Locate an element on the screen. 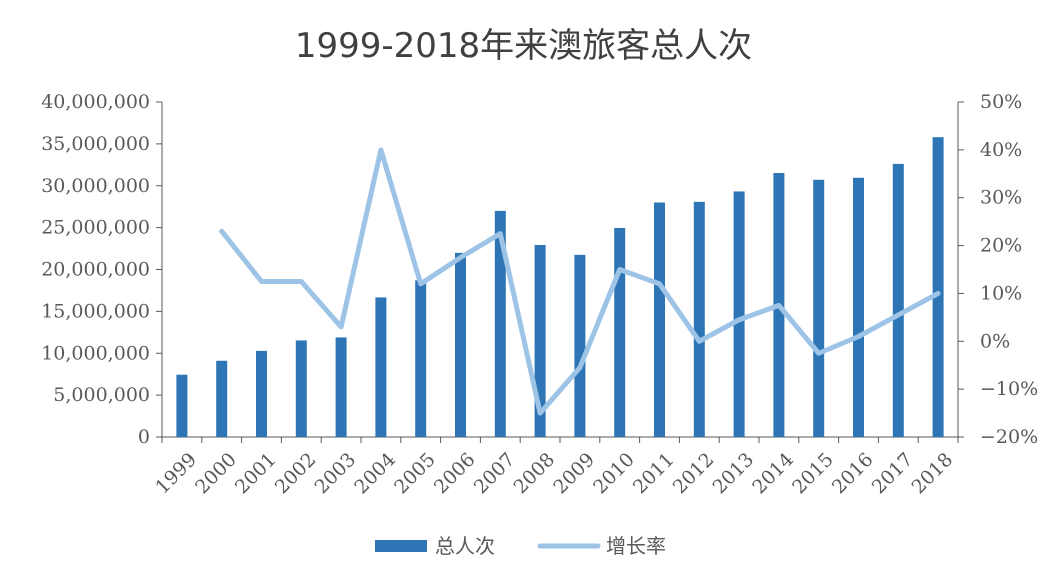 This screenshot has width=1047, height=581. x-axis-tick-label: 2016 is located at coordinates (853, 474).